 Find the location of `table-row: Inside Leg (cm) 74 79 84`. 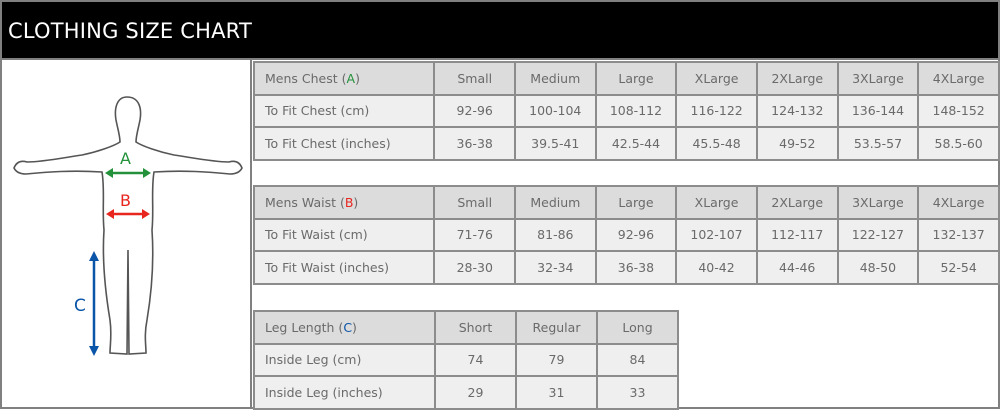

table-row: Inside Leg (cm) 74 79 84 is located at coordinates (466, 359).